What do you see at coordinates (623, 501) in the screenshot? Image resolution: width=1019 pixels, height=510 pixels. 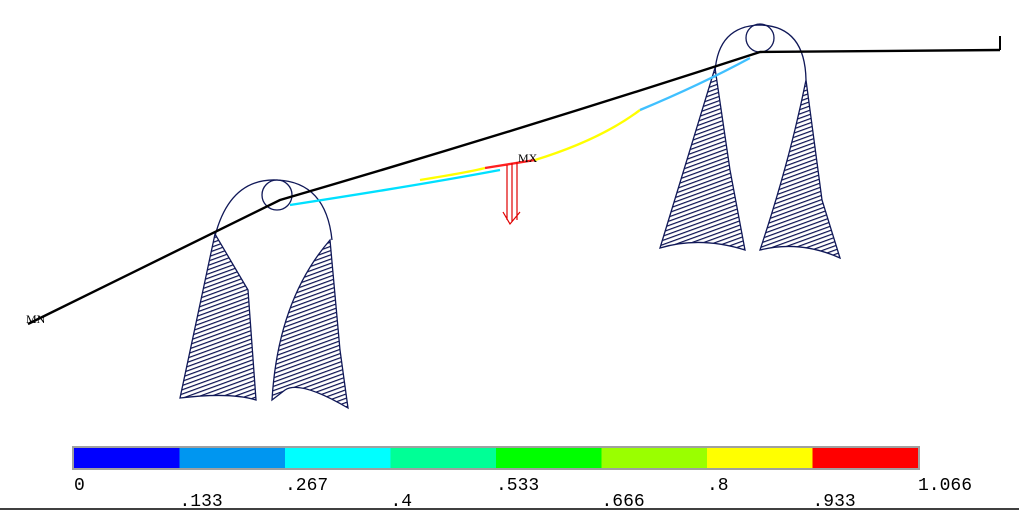 I see `legend-tick-label: .666` at bounding box center [623, 501].